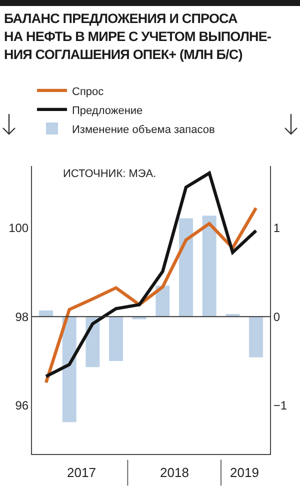  Describe the element at coordinates (107, 110) in the screenshot. I see `legend-label: Предложение` at that location.